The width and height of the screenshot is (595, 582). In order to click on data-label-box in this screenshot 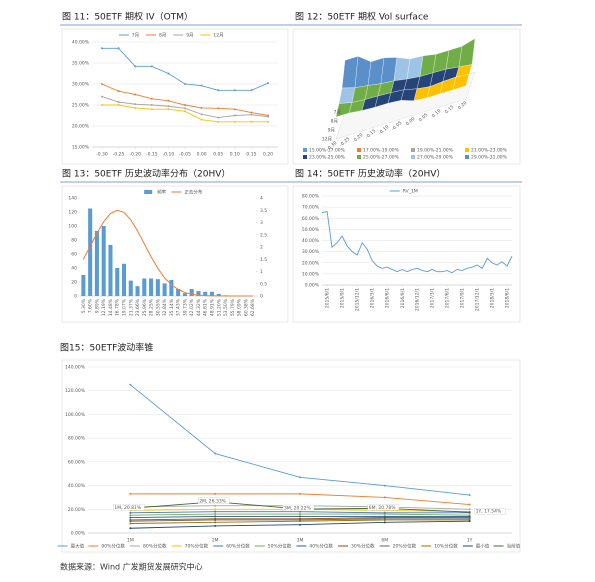, I will do `click(298, 508)`.